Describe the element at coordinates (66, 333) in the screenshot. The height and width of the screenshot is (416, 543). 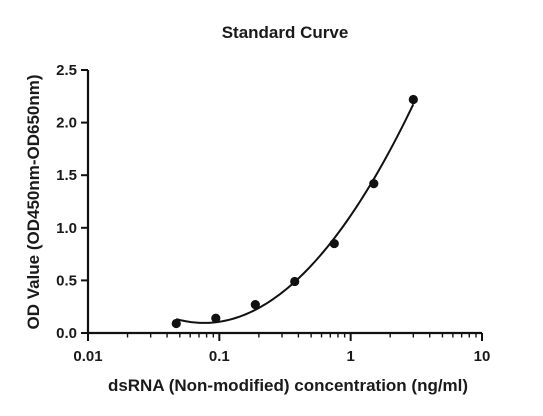
I see `y-tick-label: 0.0` at that location.